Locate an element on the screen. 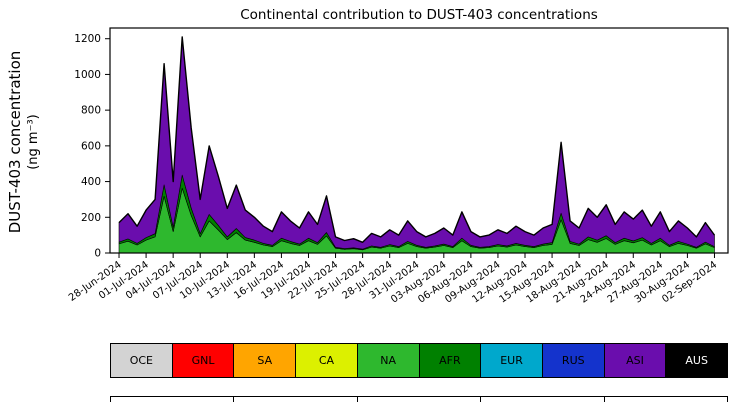 The height and width of the screenshot is (402, 739). y-axis-label: DUST-403 concentration (ng m⁻³) is located at coordinates (28, 146).